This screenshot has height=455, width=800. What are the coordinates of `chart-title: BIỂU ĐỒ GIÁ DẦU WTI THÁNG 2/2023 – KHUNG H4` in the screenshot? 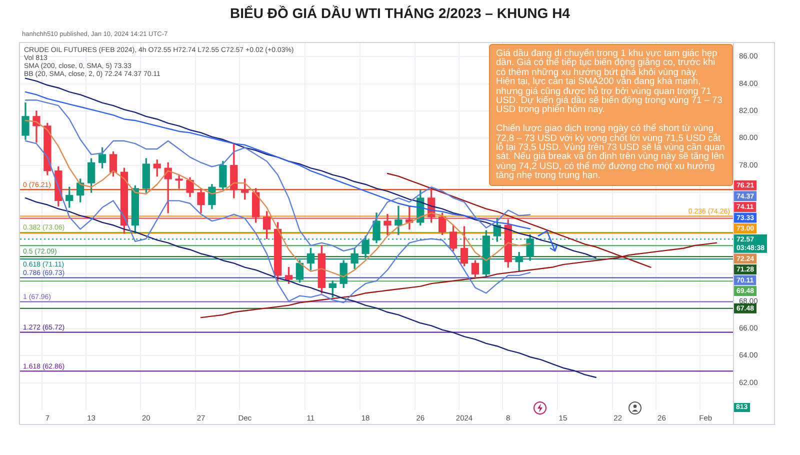 It's located at (400, 13).